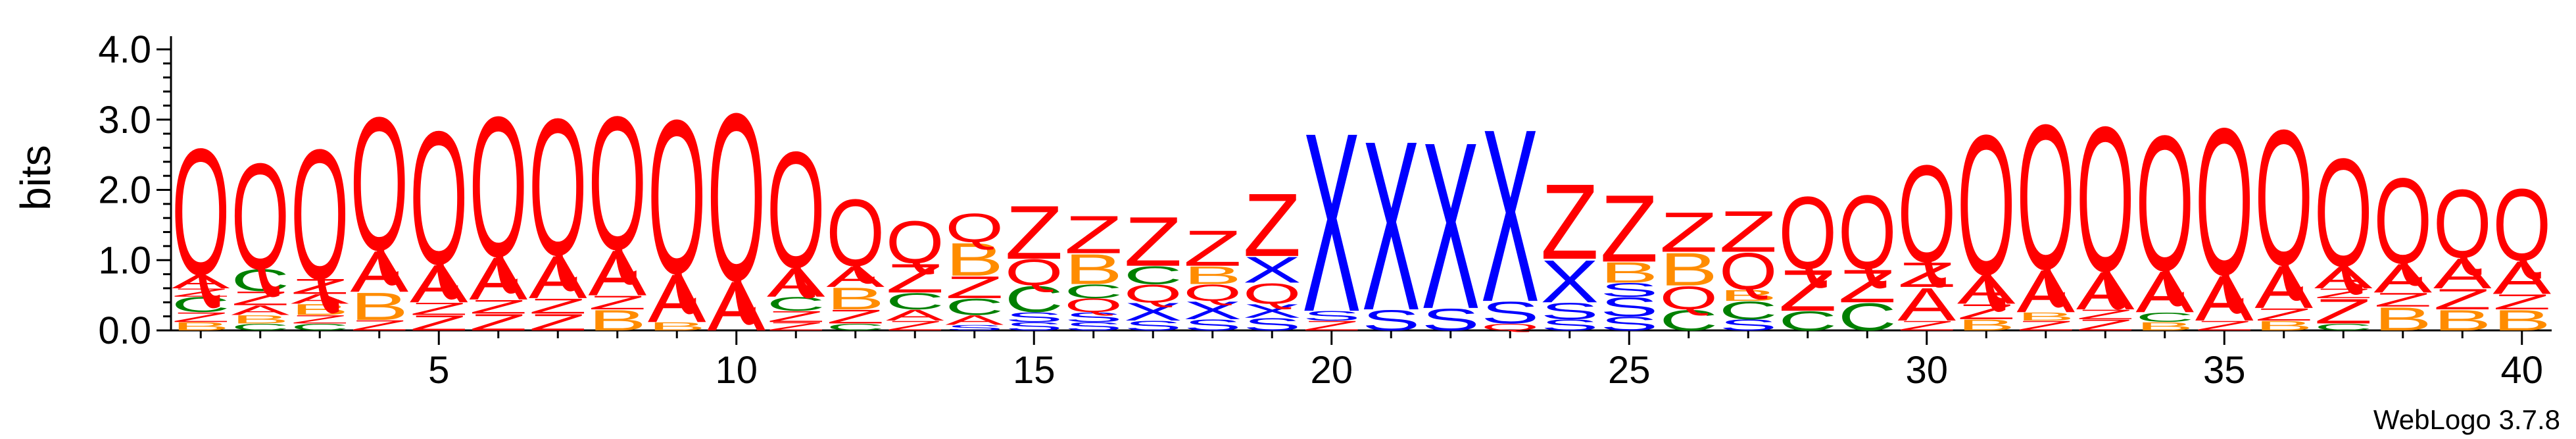  I want to click on x-tick-label: 20, so click(1331, 370).